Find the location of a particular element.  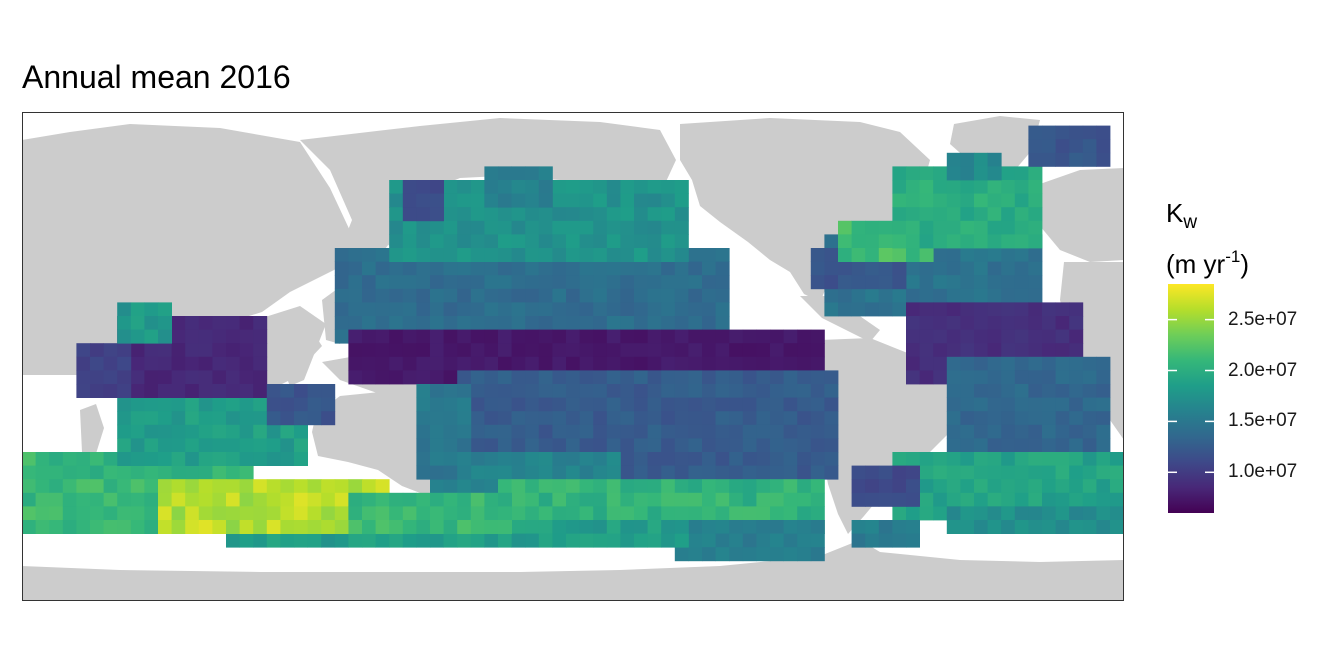

legend-tick-label: 1.0e+07 is located at coordinates (1263, 472).